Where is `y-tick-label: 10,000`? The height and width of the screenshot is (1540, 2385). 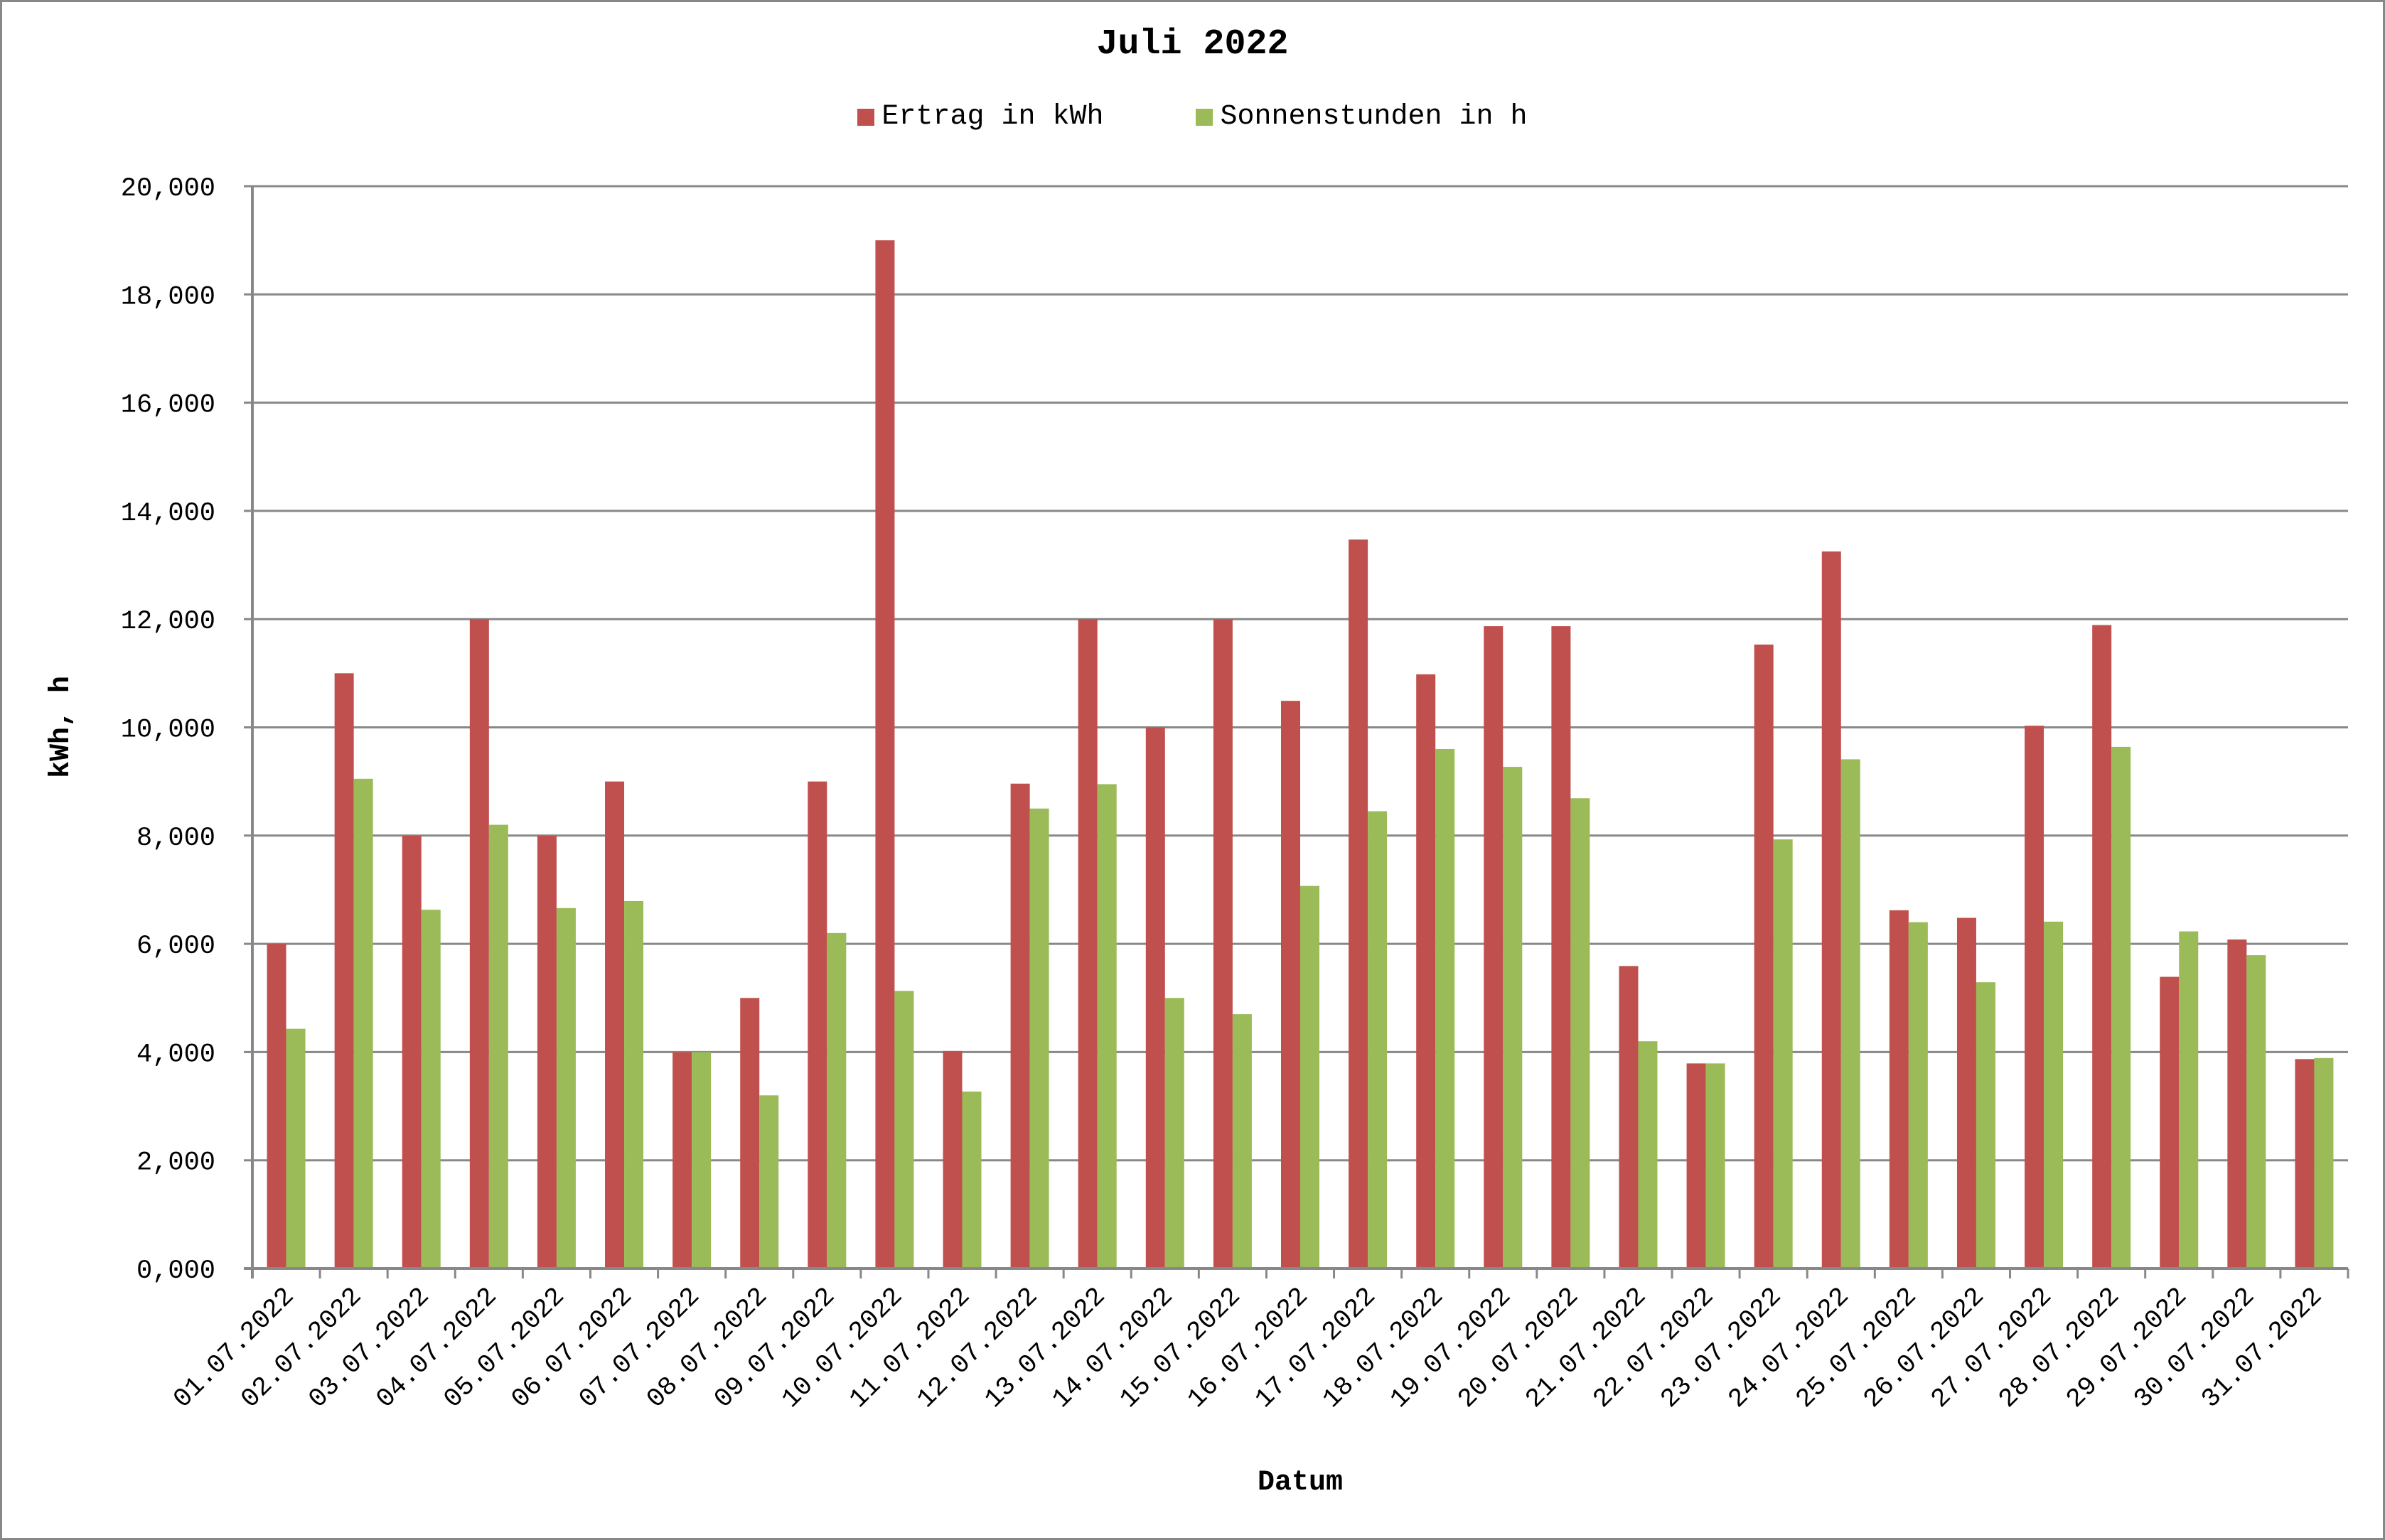
y-tick-label: 10,000 is located at coordinates (168, 731).